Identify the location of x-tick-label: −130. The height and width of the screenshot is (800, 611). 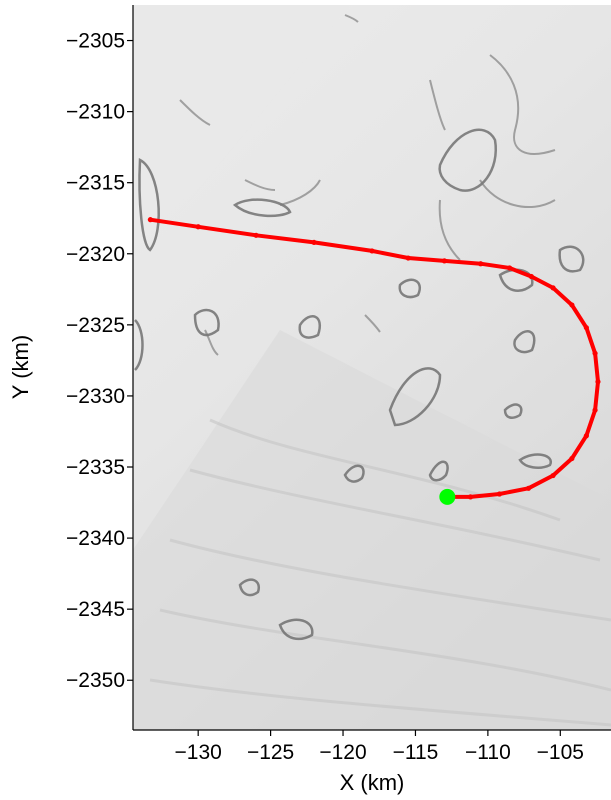
(198, 752).